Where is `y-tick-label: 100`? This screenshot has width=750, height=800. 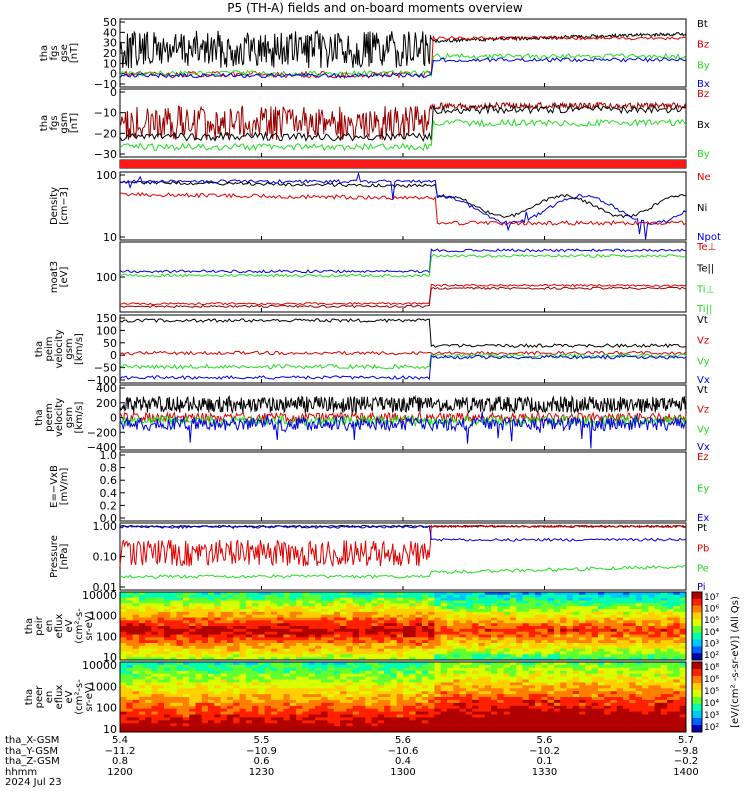
y-tick-label: 100 is located at coordinates (106, 277).